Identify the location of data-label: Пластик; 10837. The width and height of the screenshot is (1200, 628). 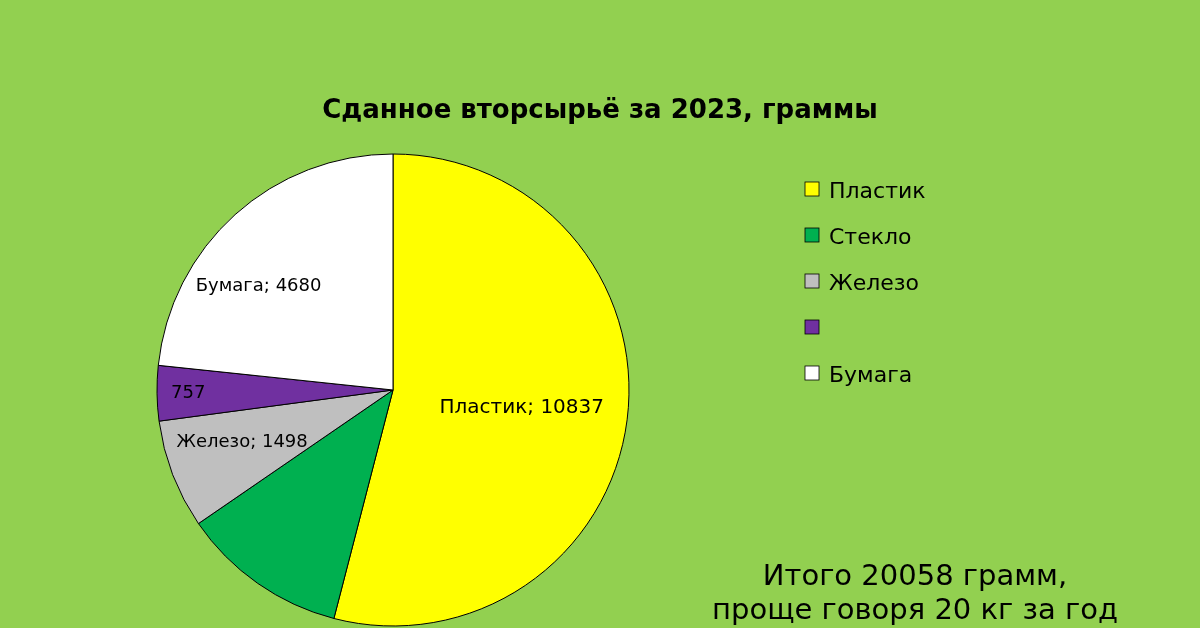
(522, 406).